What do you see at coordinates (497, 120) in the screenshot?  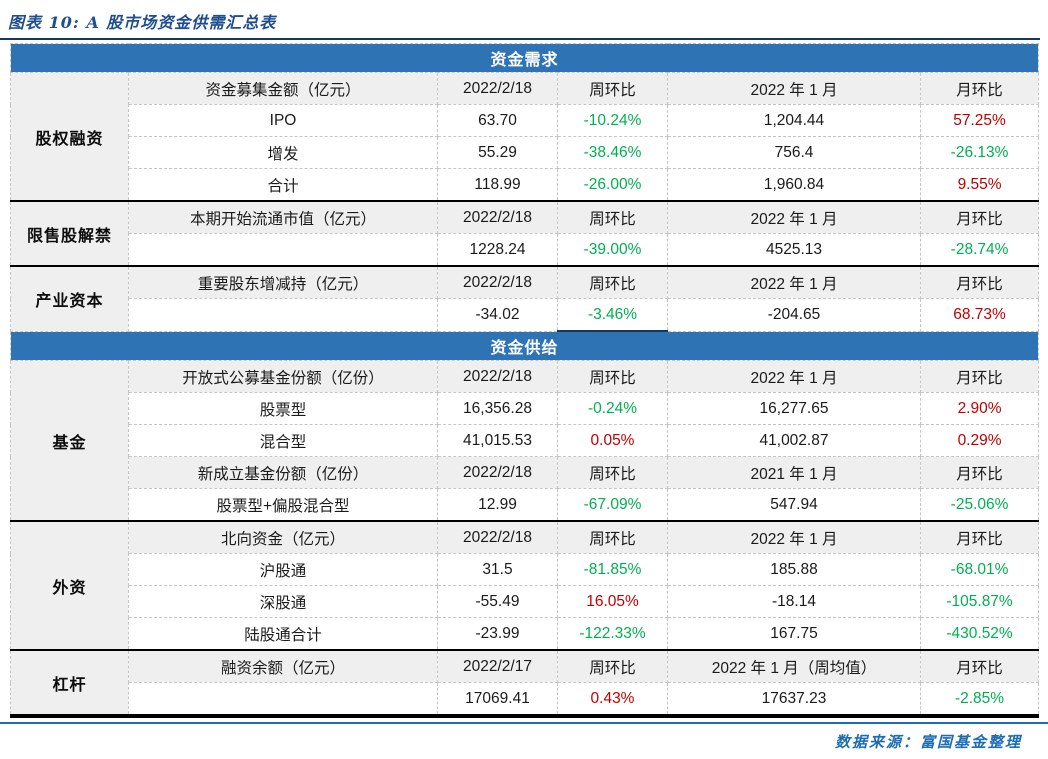 I see `cell-current: 63.70` at bounding box center [497, 120].